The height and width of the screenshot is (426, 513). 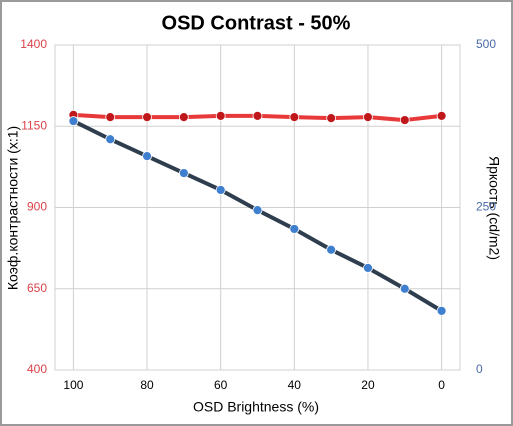 What do you see at coordinates (256, 407) in the screenshot?
I see `x-axis-title: OSD Brightness (%)` at bounding box center [256, 407].